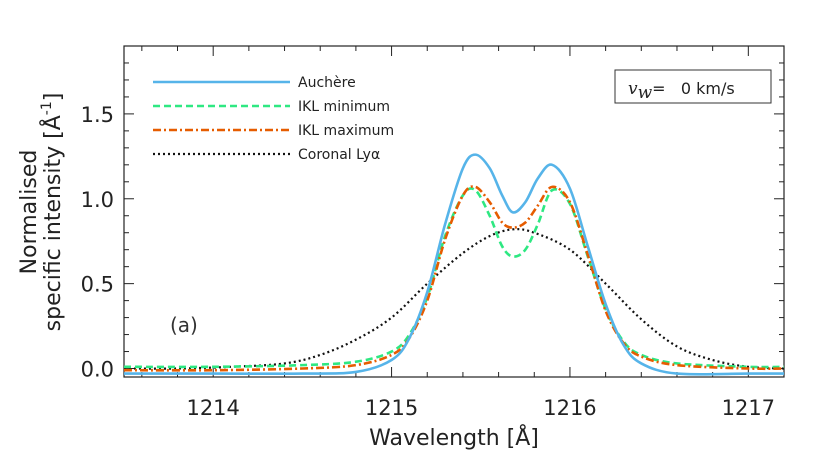 The height and width of the screenshot is (475, 830). I want to click on x-tick-label: 1215, so click(391, 408).